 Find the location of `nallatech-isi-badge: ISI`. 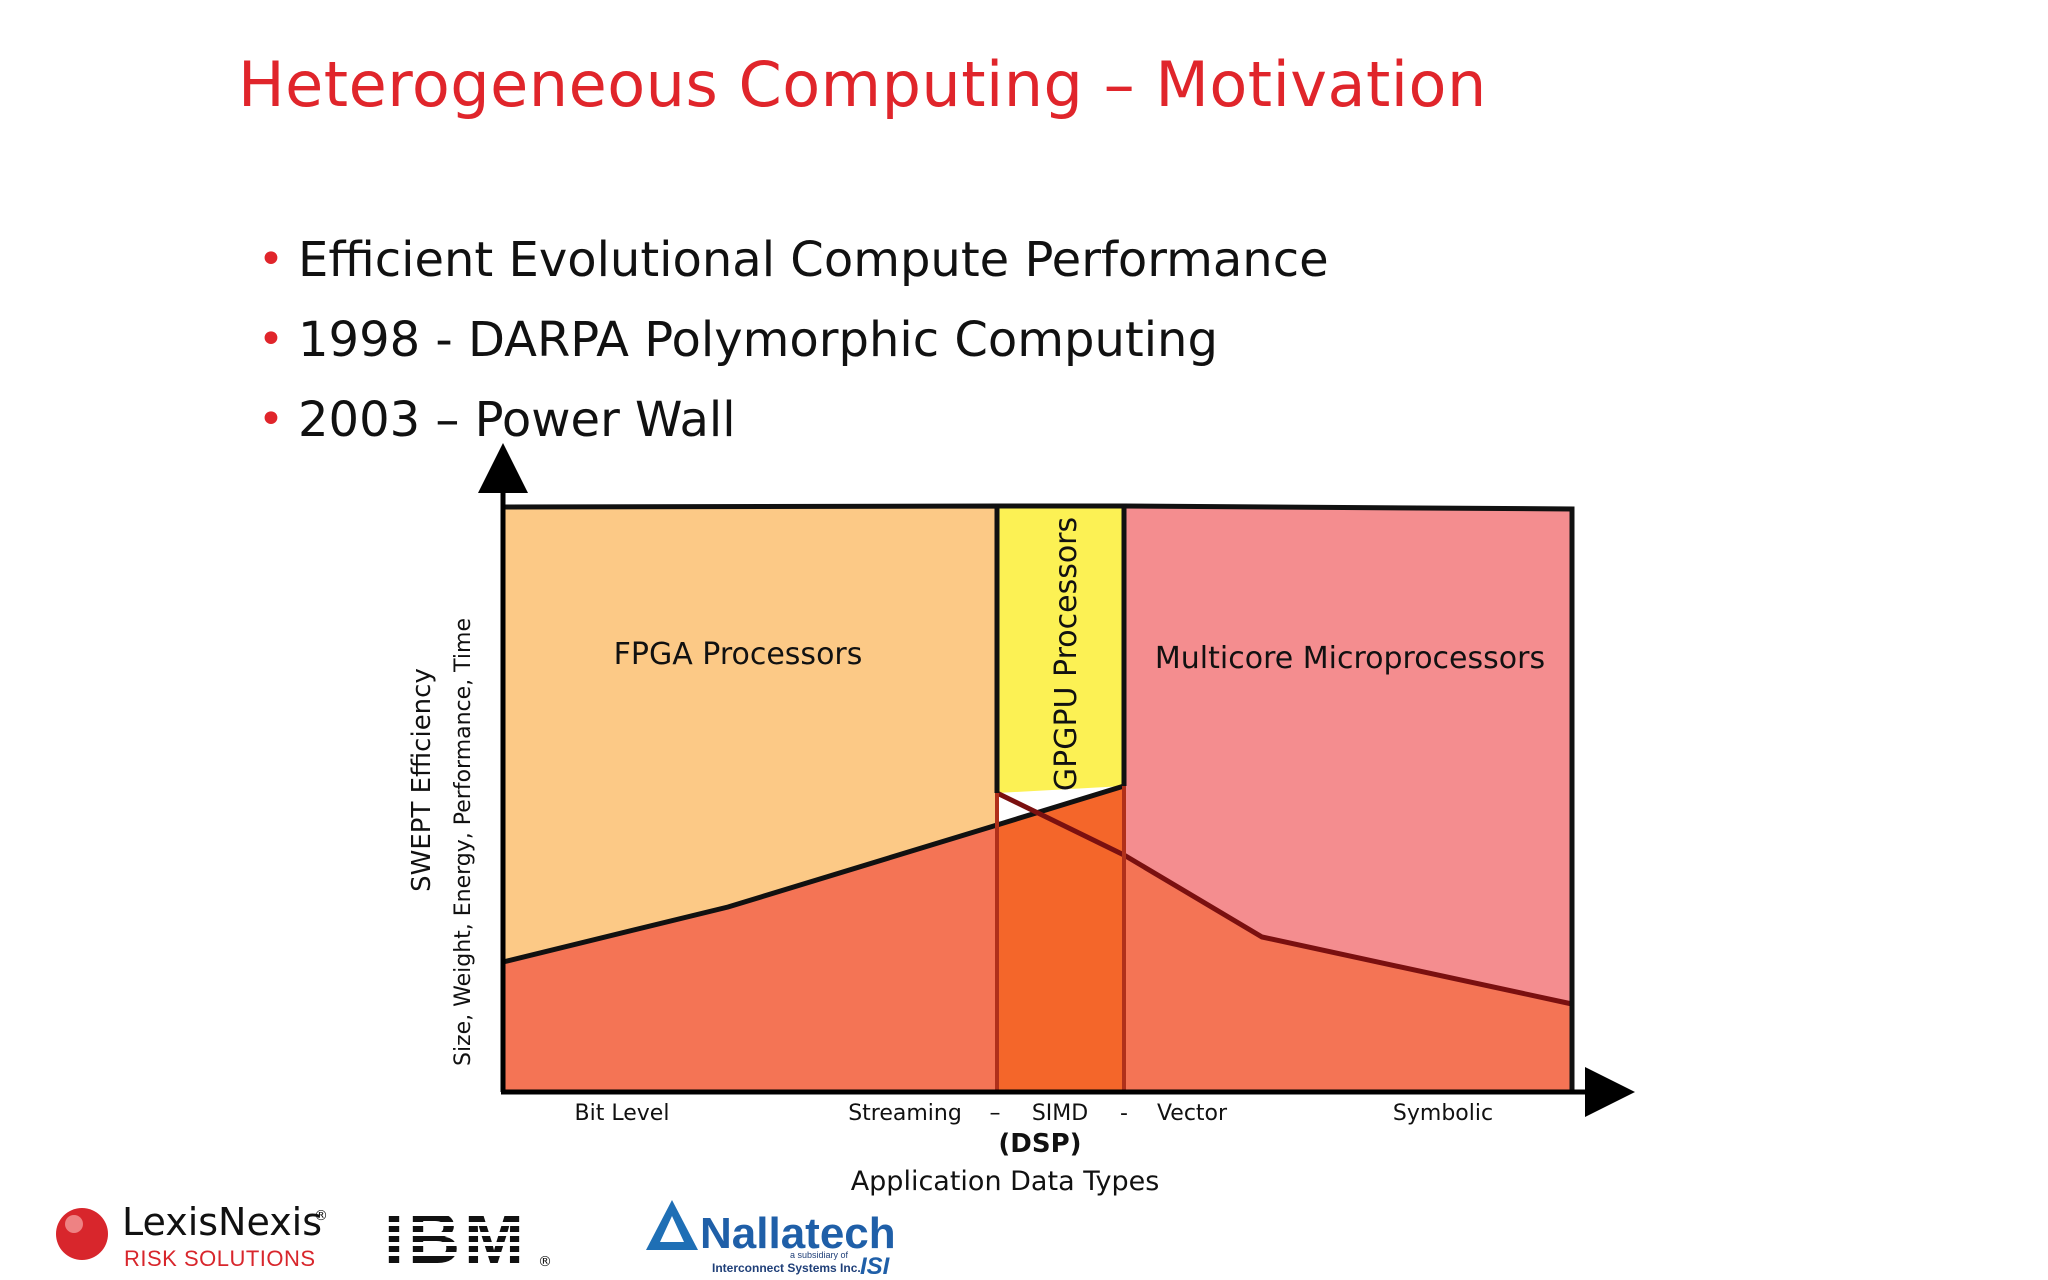

nallatech-isi-badge: ISI is located at coordinates (875, 1266).